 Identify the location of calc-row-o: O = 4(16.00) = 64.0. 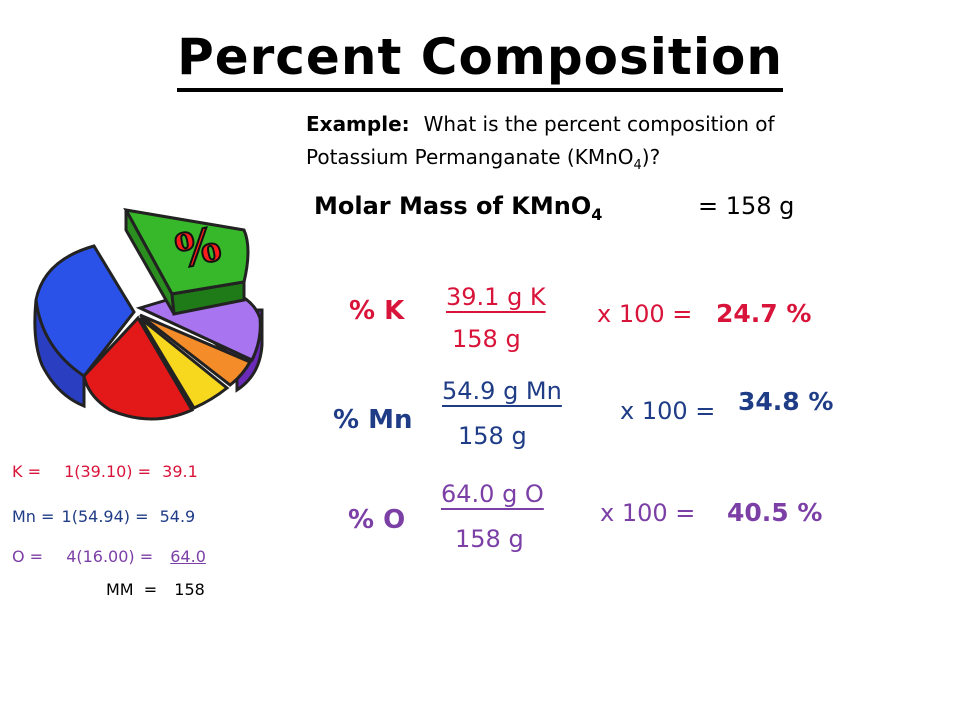
(109, 556).